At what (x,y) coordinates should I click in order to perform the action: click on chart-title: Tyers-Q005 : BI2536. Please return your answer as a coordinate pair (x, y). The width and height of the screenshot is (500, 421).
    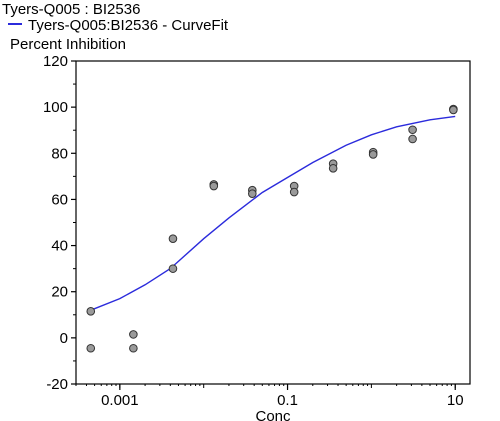
    Looking at the image, I should click on (71, 9).